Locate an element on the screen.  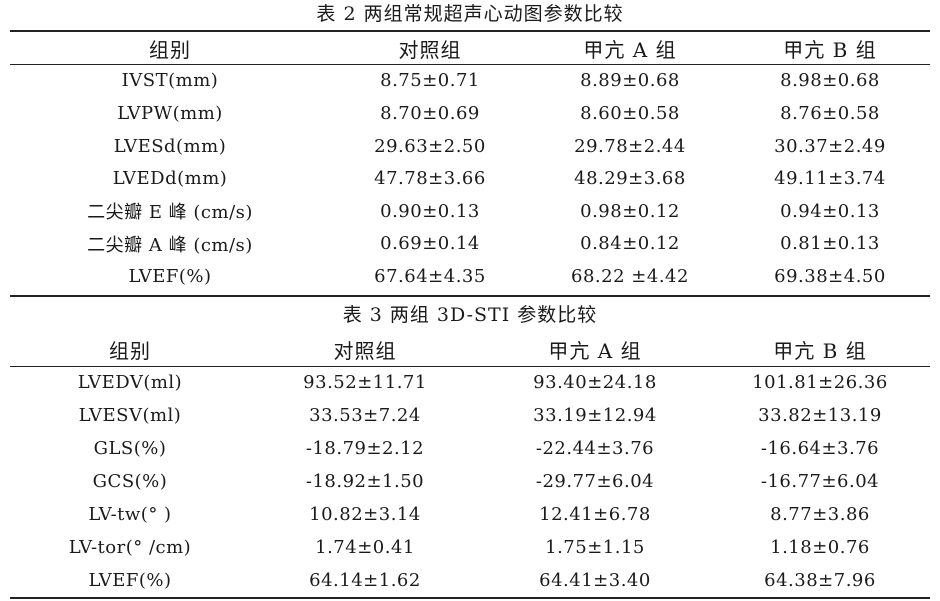
table-row: LV-tw(° ) 10.82±3.14 12.41±6.78 8.77±3.86 is located at coordinates (470, 514).